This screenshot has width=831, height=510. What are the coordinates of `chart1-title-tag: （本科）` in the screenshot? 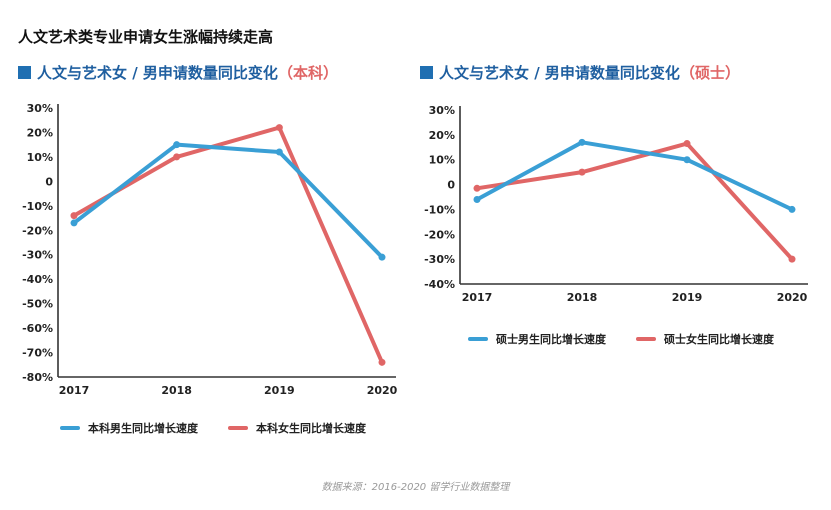 It's located at (307, 73).